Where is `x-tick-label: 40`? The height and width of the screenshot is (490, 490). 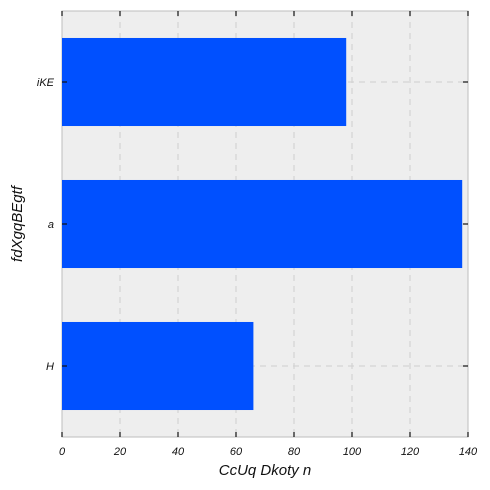 x-tick-label: 40 is located at coordinates (178, 452).